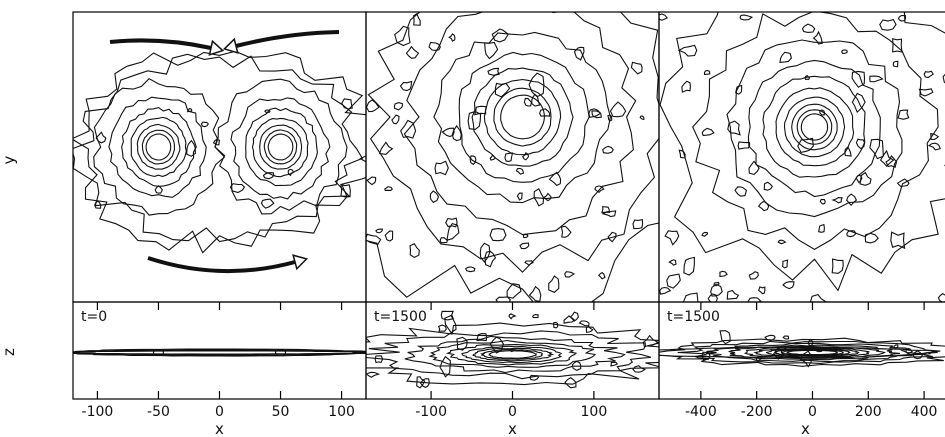 The height and width of the screenshot is (437, 945). What do you see at coordinates (216, 47) in the screenshot?
I see `orbit-arrow-left-head` at bounding box center [216, 47].